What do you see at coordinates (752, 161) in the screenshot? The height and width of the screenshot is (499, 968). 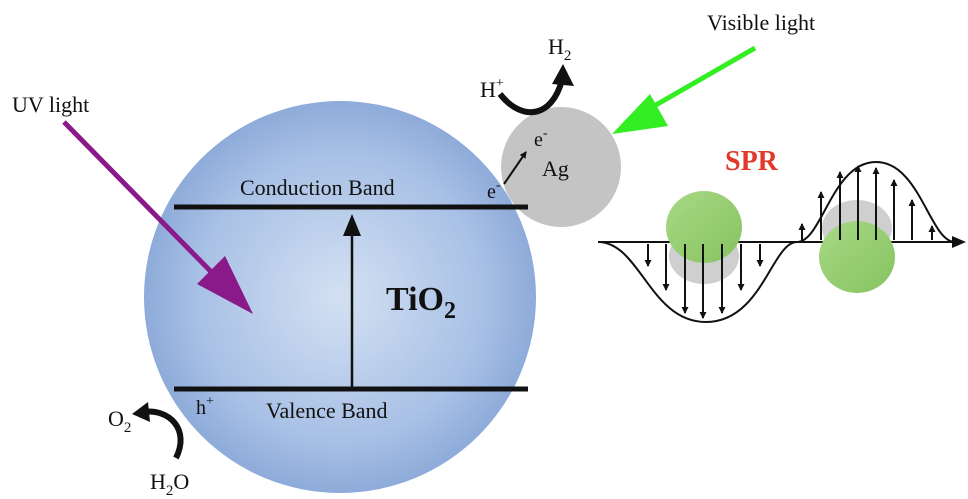 I see `spr-label: SPR` at bounding box center [752, 161].